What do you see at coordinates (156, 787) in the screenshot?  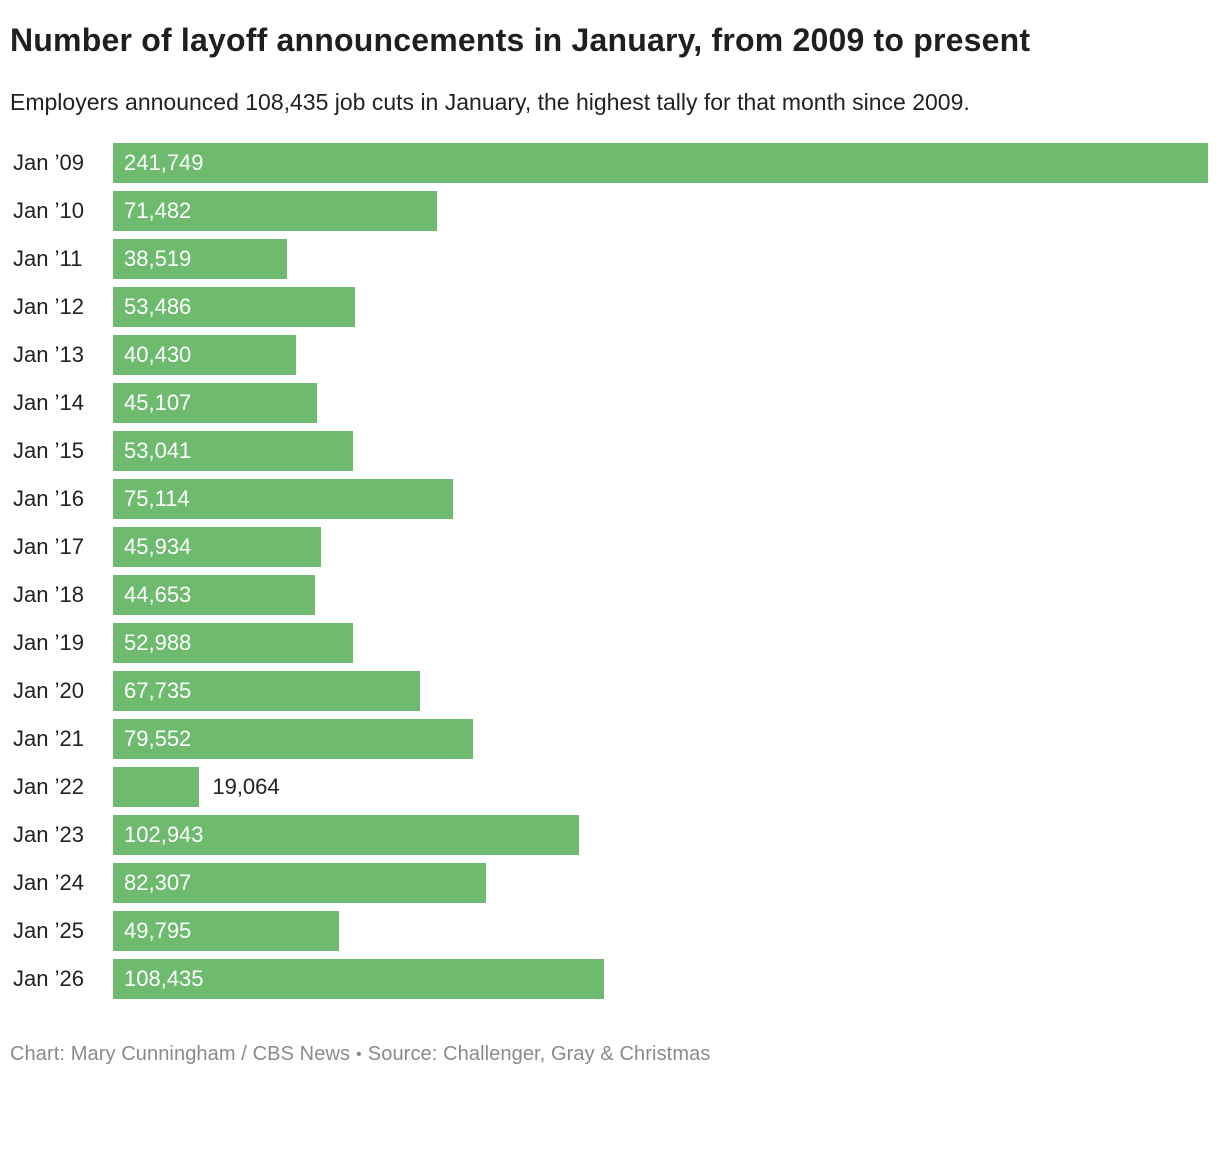 I see `bar` at bounding box center [156, 787].